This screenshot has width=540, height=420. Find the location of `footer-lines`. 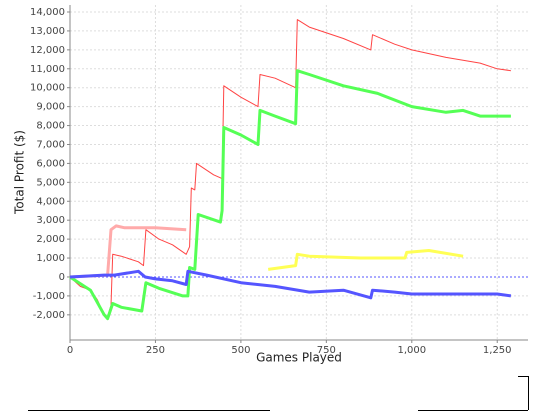

footer-lines is located at coordinates (278, 393).